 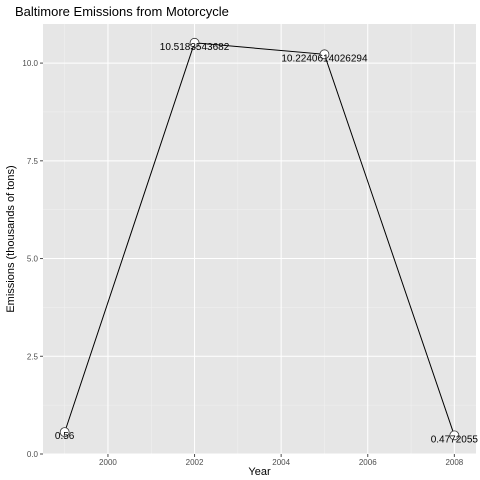 I want to click on y-tick-label: 2.5, so click(x=33, y=356).